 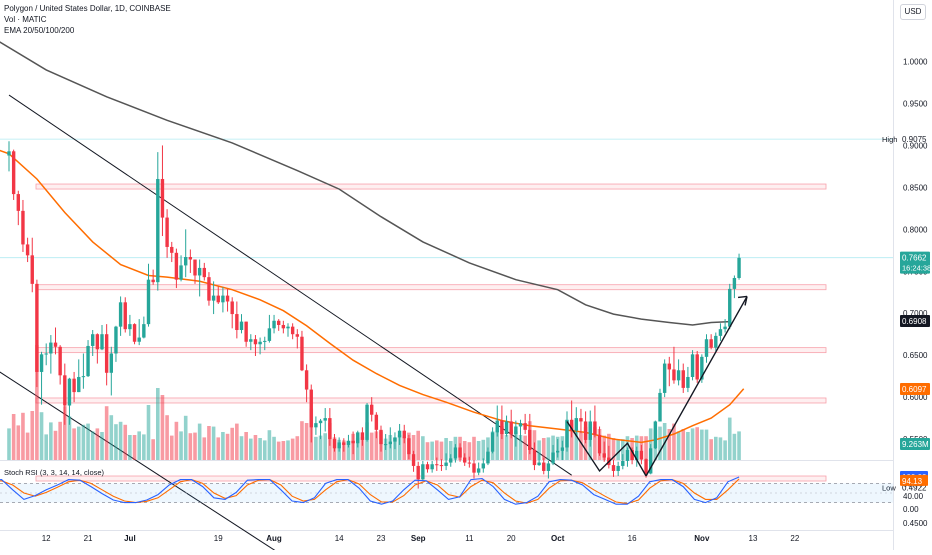 What do you see at coordinates (904, 139) in the screenshot?
I see `price-label: 0.9075 High` at bounding box center [904, 139].